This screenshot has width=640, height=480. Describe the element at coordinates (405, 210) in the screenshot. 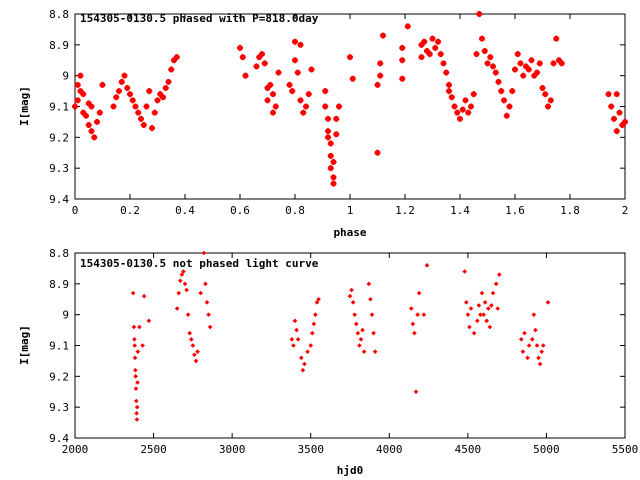

I see `phased-x-tick-label: 1.2` at that location.